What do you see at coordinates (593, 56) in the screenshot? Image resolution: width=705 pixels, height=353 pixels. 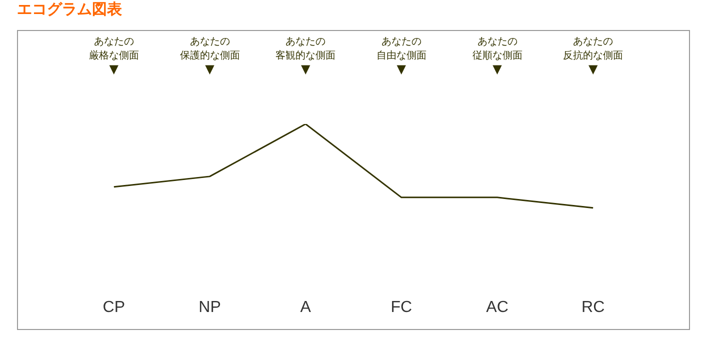 I see `text: 反抗的な側面` at bounding box center [593, 56].